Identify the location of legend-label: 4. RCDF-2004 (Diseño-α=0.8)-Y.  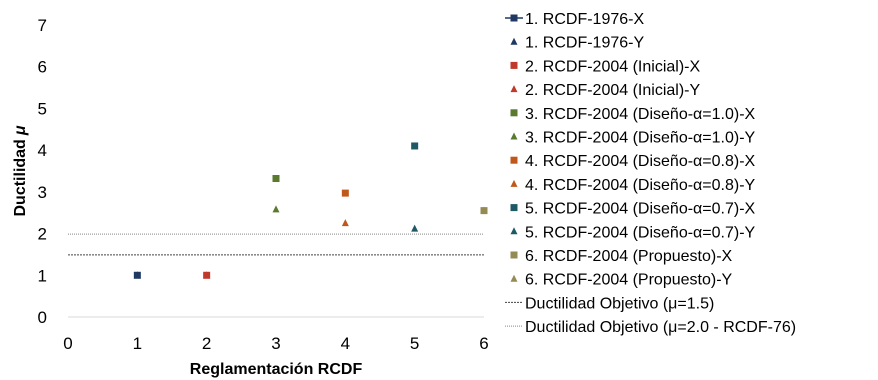
(640, 185).